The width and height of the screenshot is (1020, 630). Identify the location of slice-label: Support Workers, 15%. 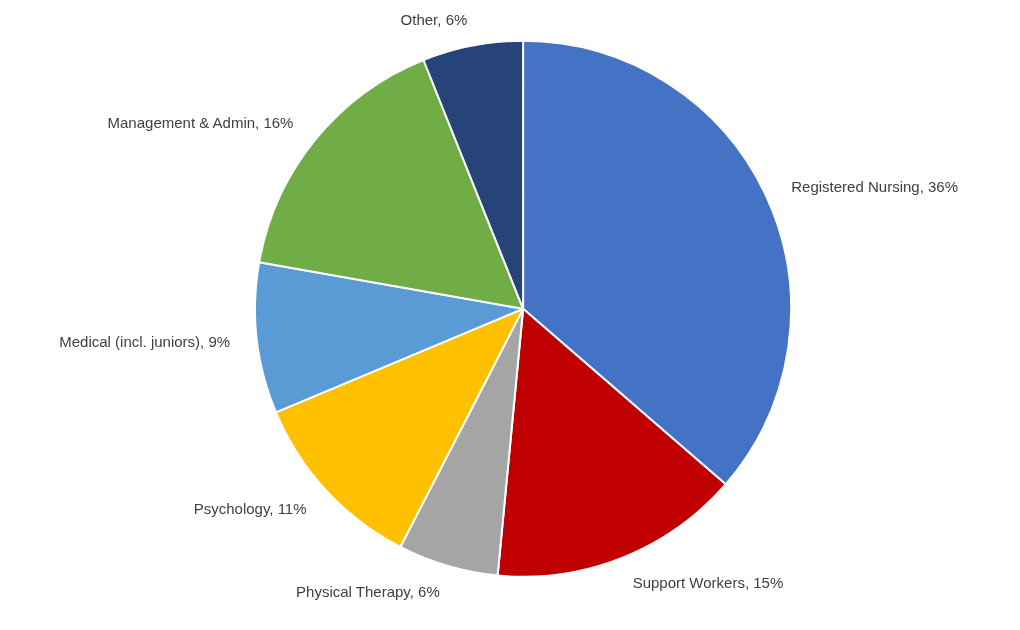
(708, 583).